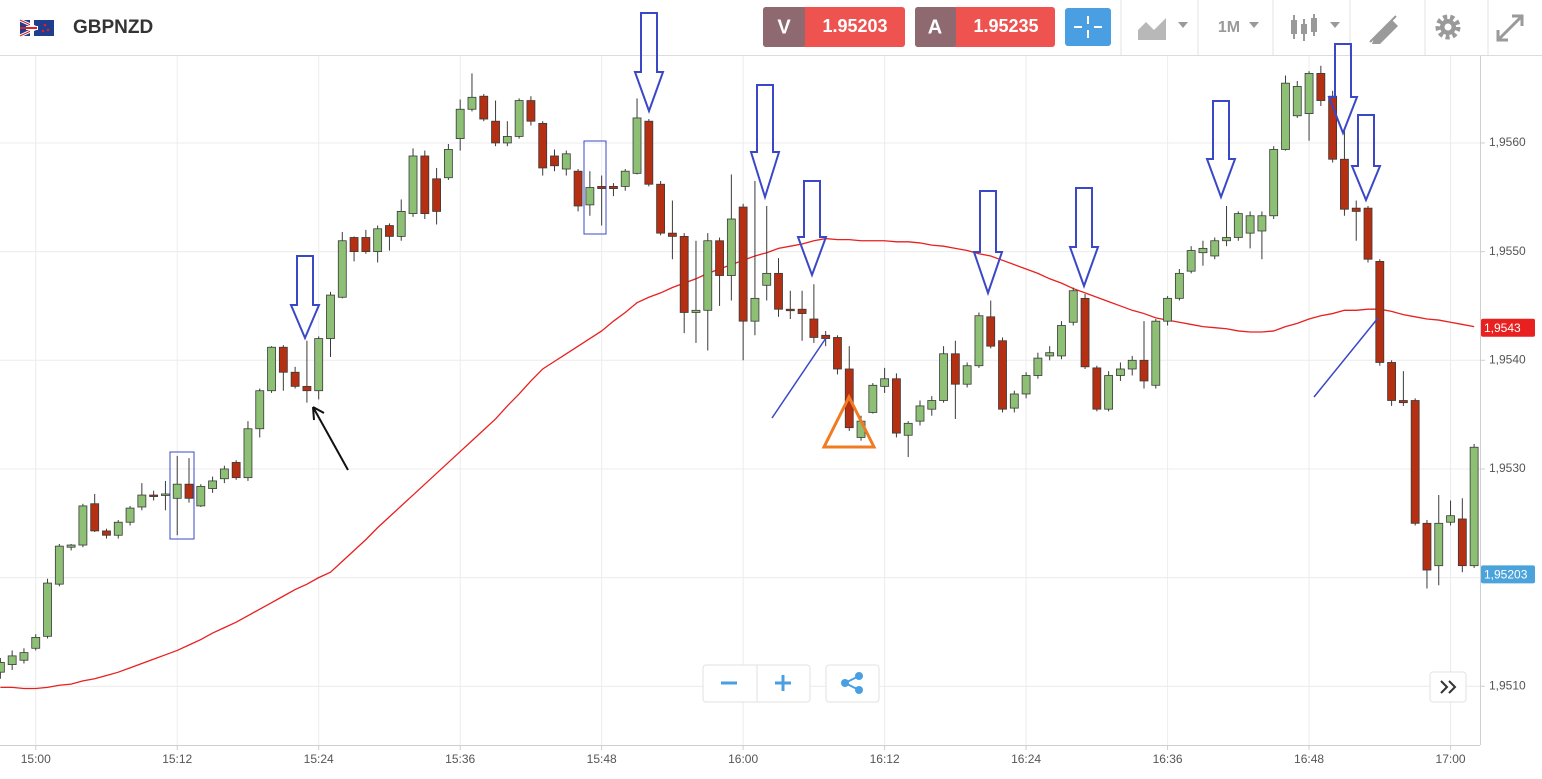 The height and width of the screenshot is (779, 1542). I want to click on share-button, so click(852, 683).